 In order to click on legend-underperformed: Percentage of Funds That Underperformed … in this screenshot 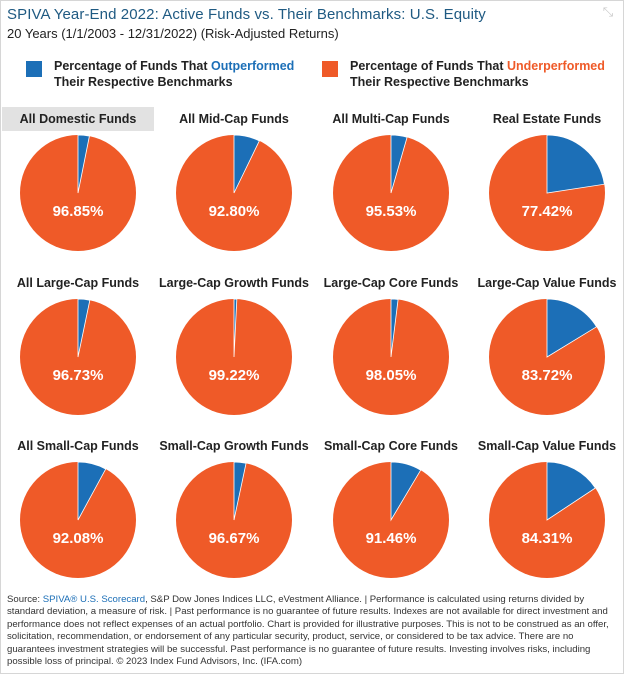, I will do `click(463, 74)`.